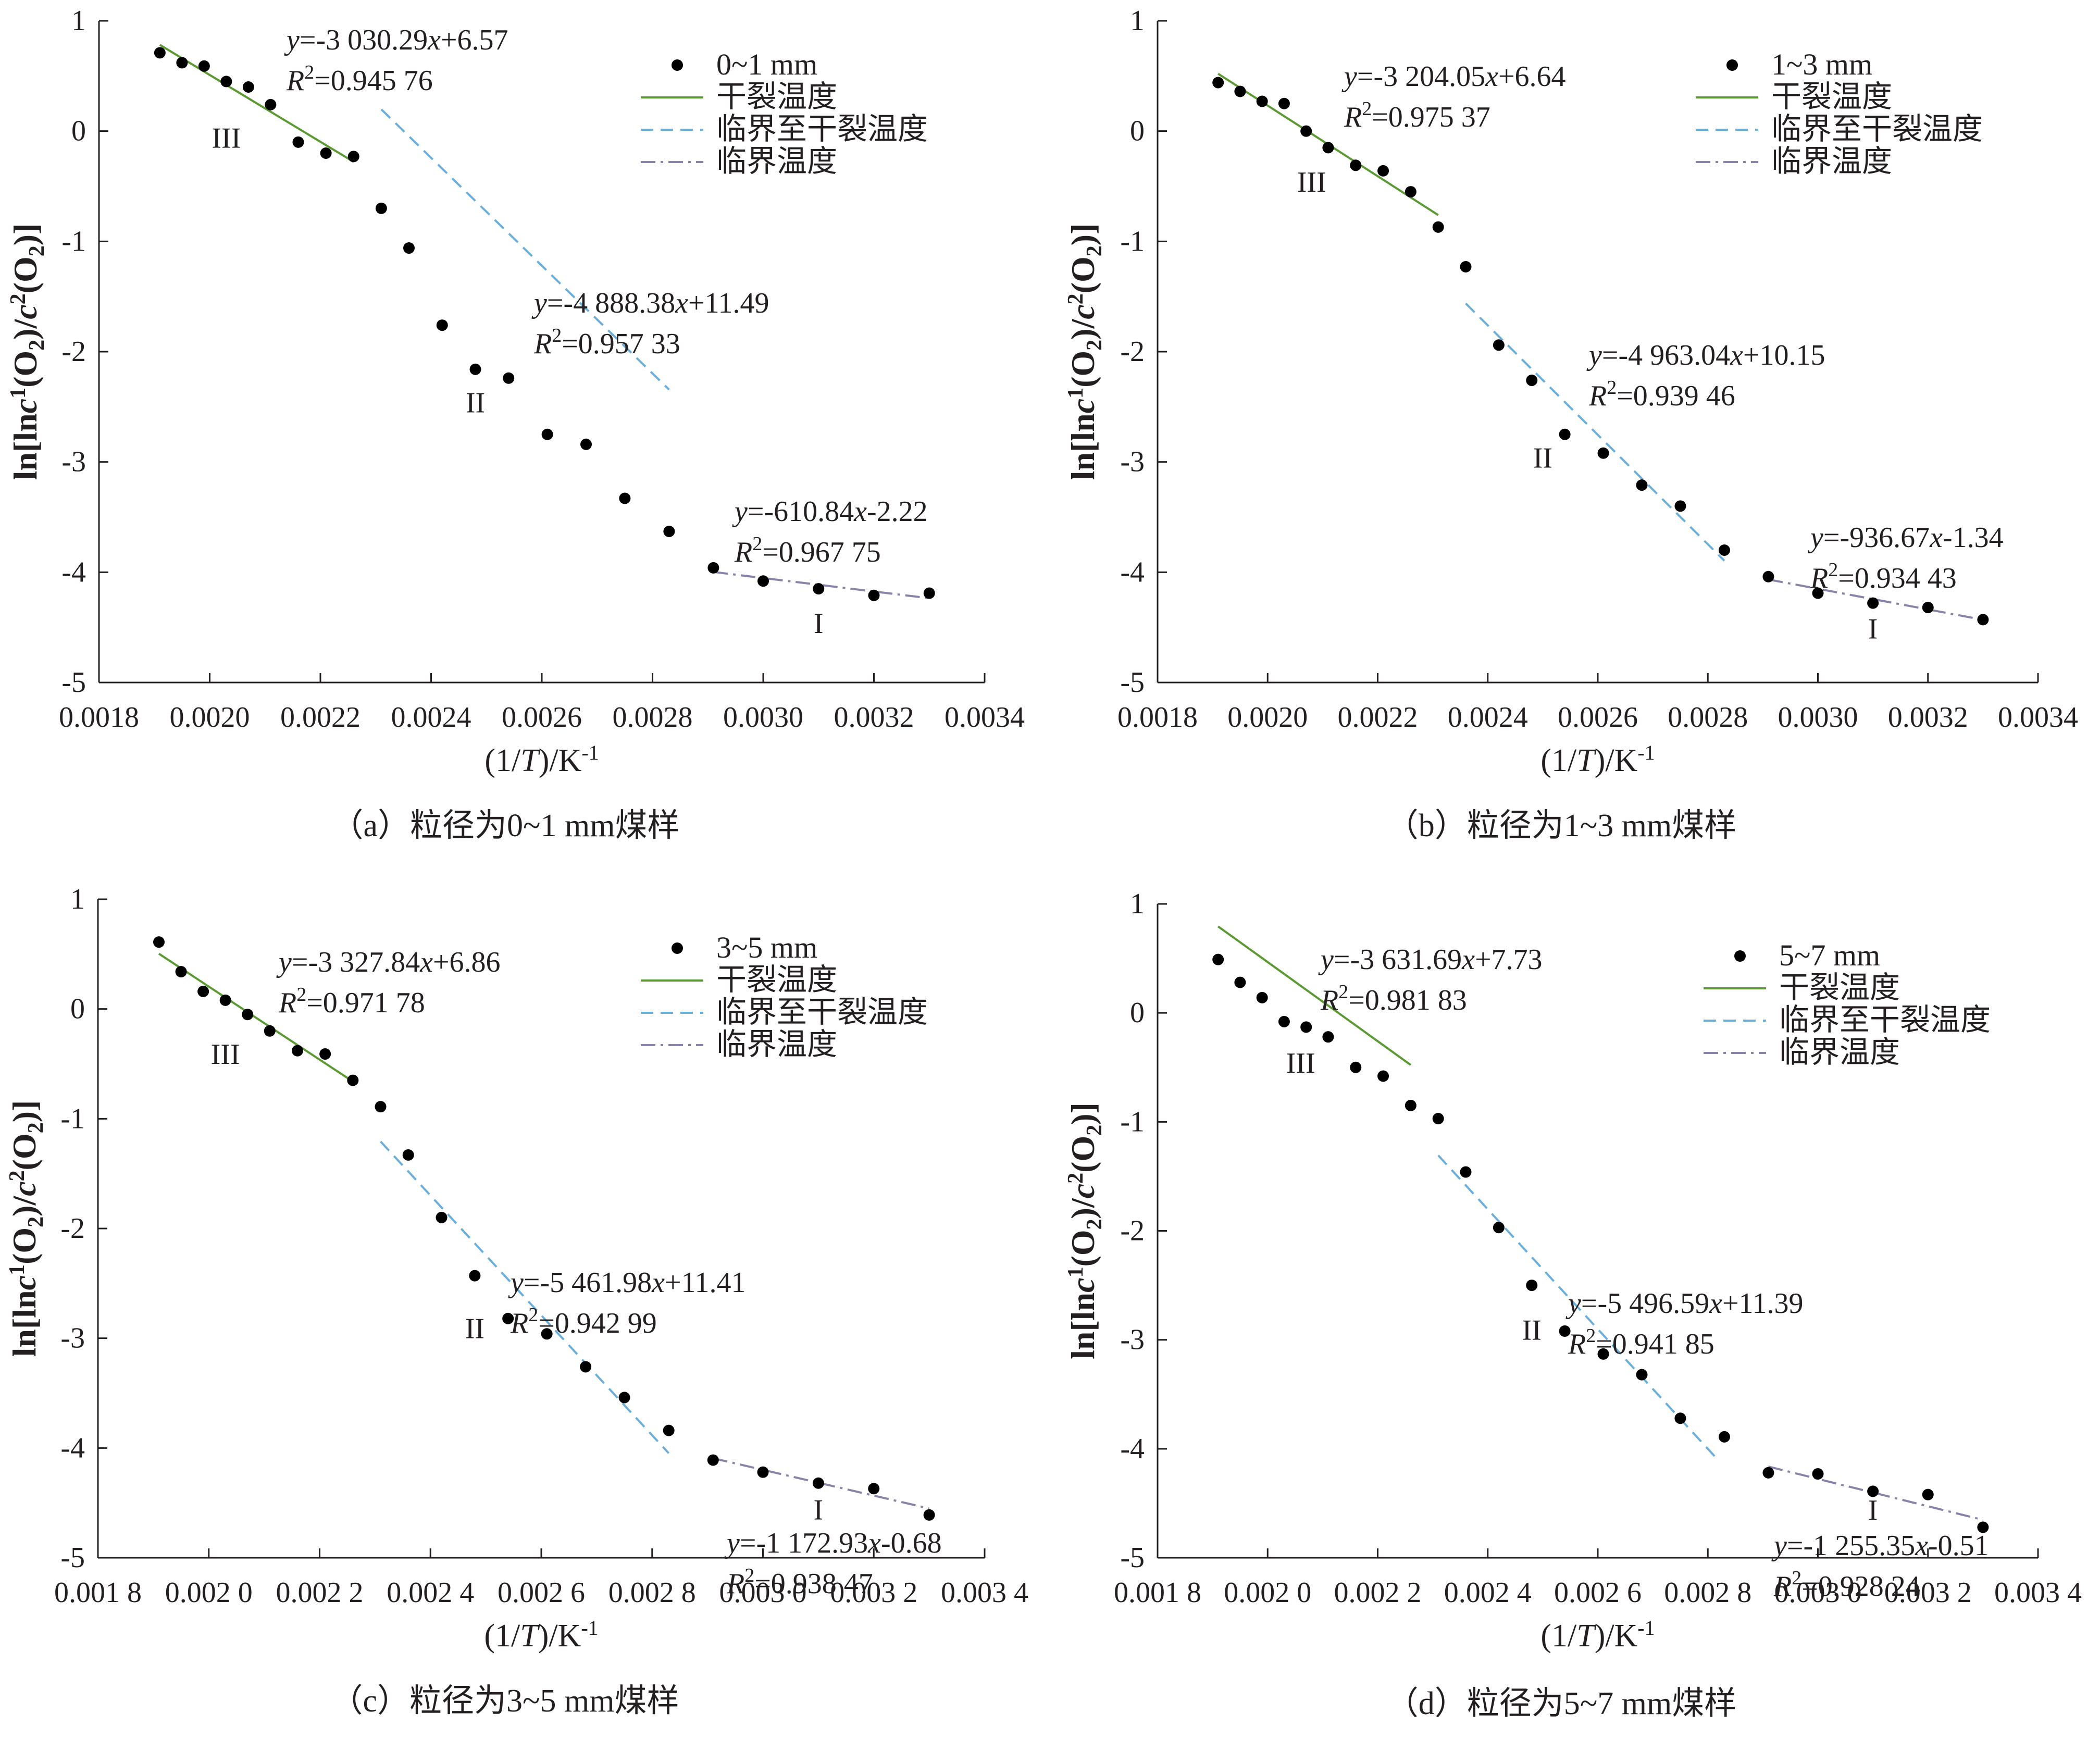 This screenshot has height=1737, width=2100. Describe the element at coordinates (396, 40) in the screenshot. I see `fit-equation-stage-III: y=-3 030.29x+6.57` at that location.